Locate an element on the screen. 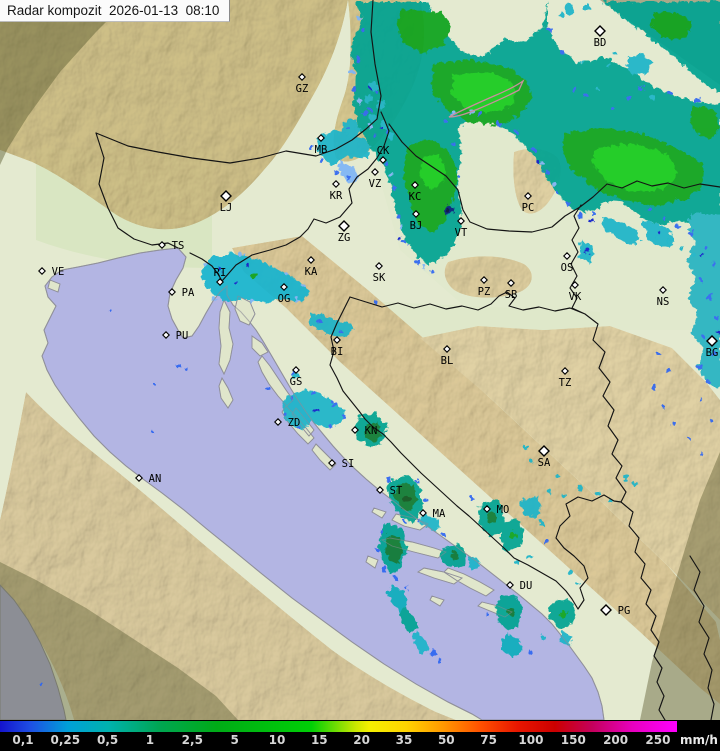 The height and width of the screenshot is (751, 720). city-pu: PU is located at coordinates (175, 336).